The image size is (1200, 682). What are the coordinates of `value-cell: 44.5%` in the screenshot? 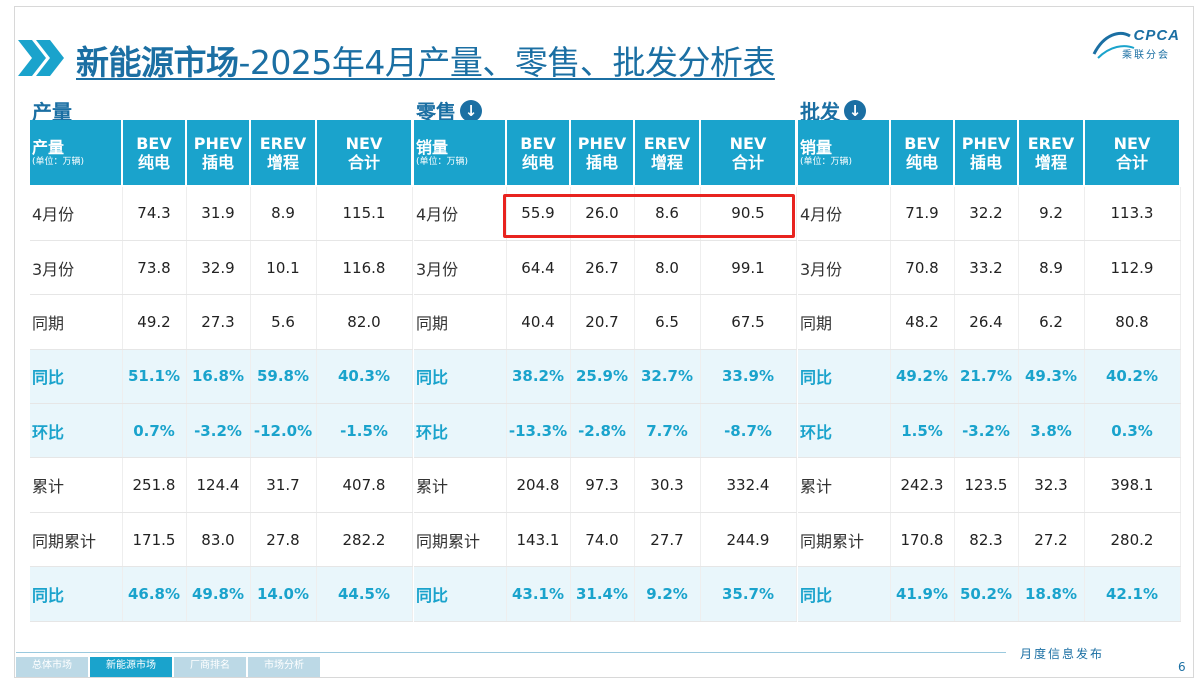 It's located at (364, 594).